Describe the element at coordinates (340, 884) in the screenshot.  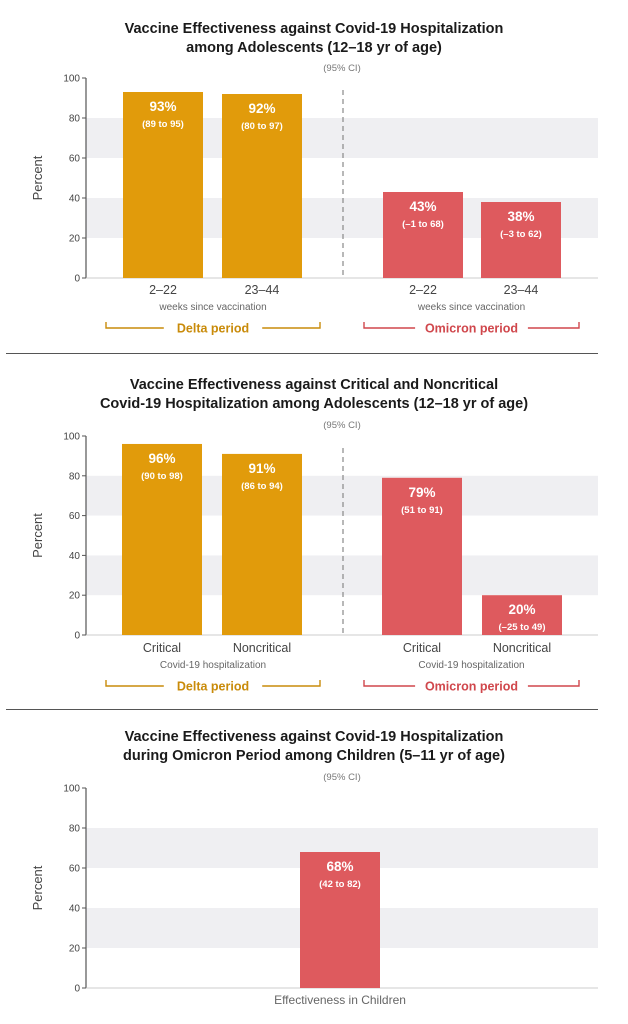
I see `bar-ci-label: (42 to 82)` at that location.